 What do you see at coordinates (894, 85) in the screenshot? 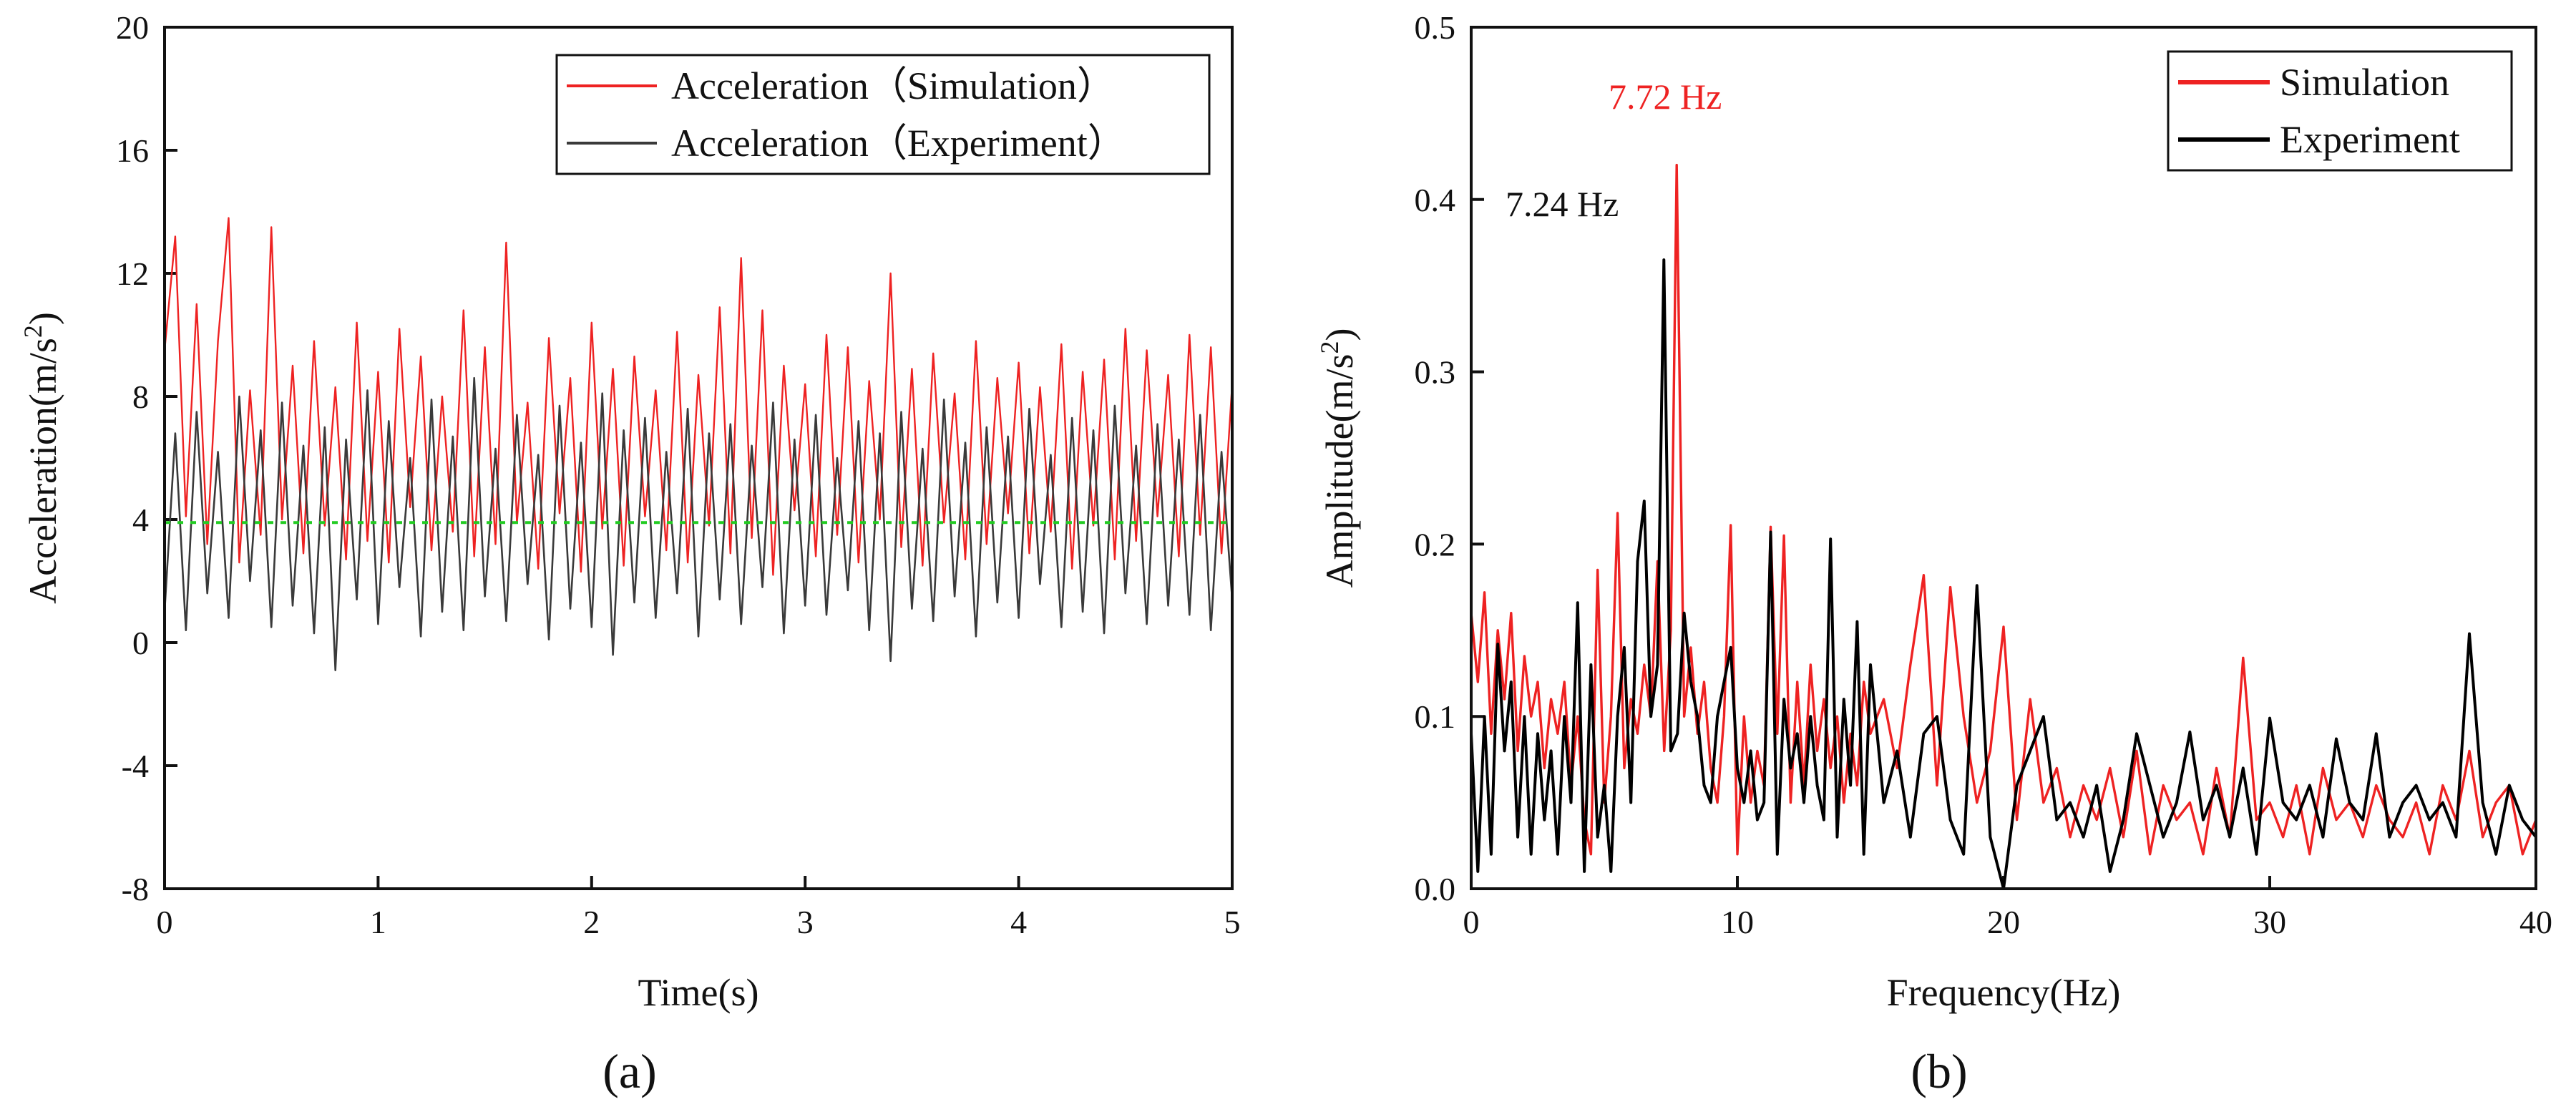
I see `chart-a-legend-label-simulation: Acceleration（Simulation）` at bounding box center [894, 85].